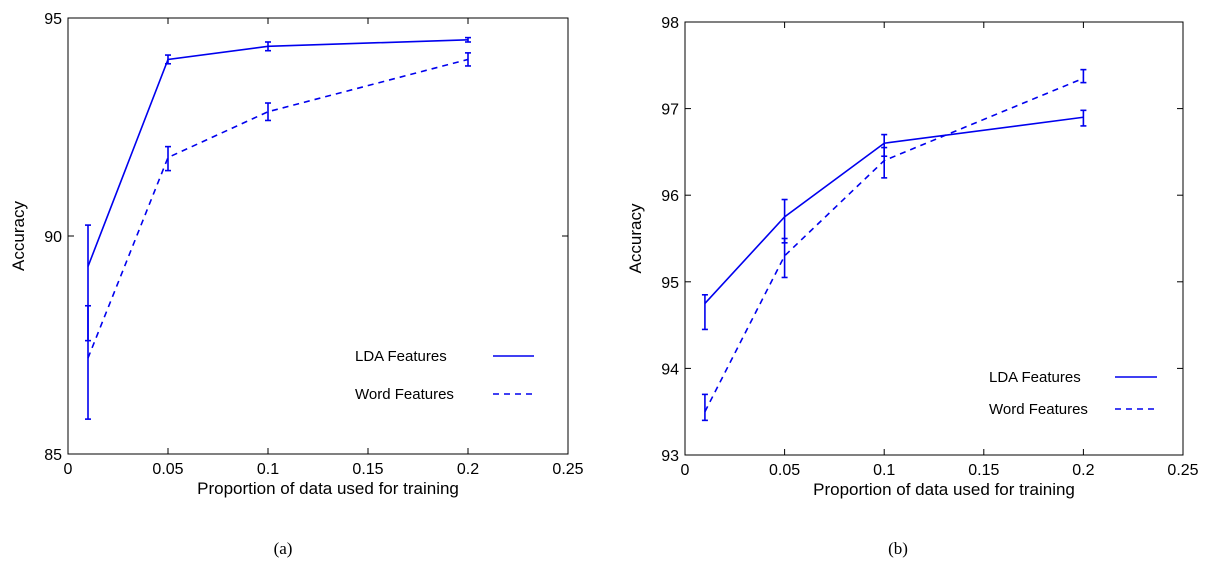 This screenshot has height=575, width=1206. What do you see at coordinates (670, 456) in the screenshot?
I see `y-tick-label: 93` at bounding box center [670, 456].